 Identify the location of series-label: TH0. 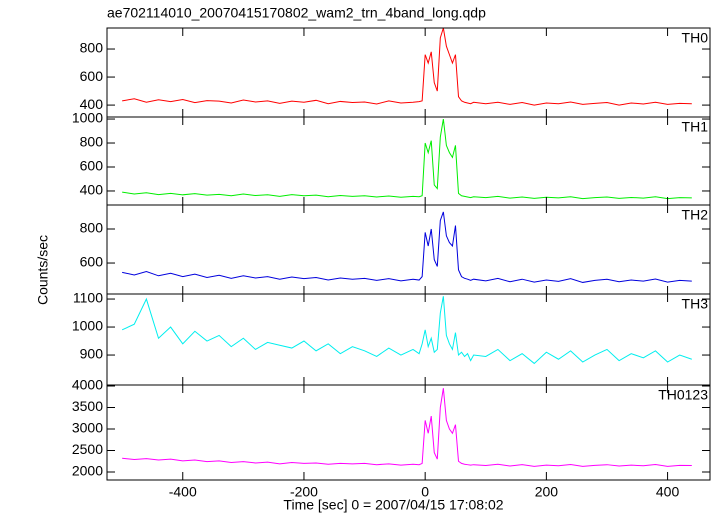
(695, 38).